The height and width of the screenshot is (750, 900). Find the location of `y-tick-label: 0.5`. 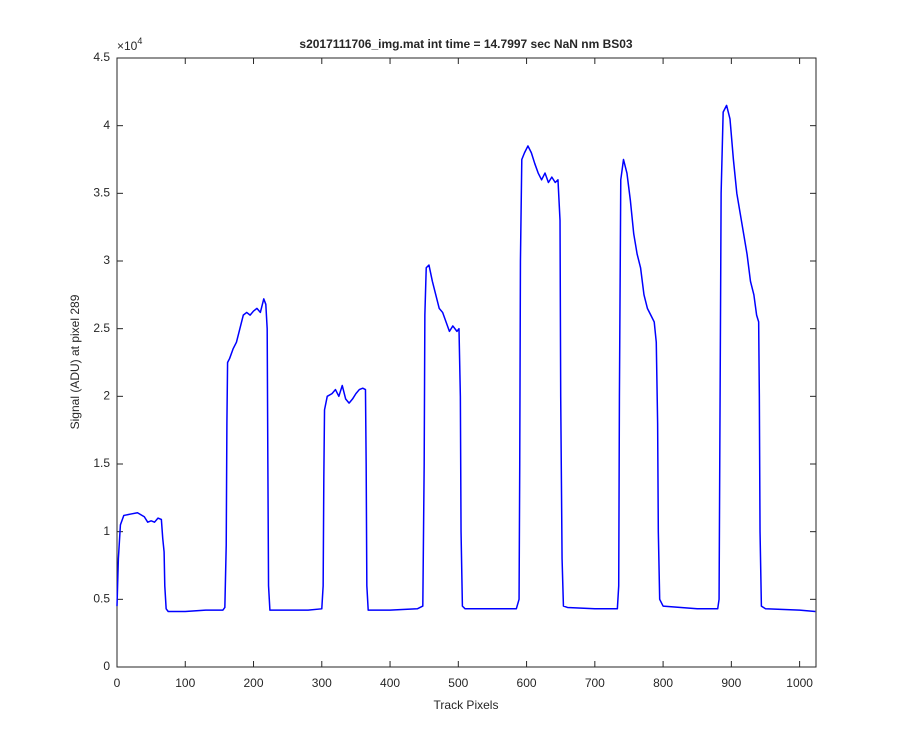

y-tick-label: 0.5 is located at coordinates (101, 599).